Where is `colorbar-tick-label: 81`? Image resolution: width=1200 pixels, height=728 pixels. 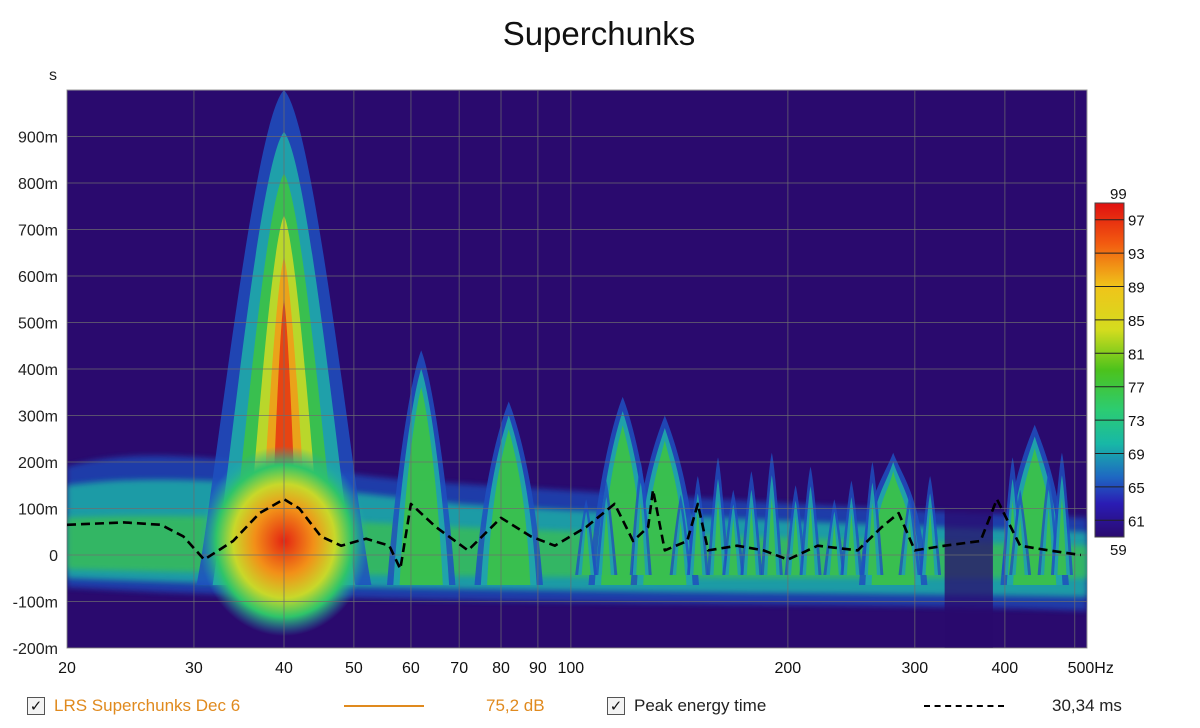 colorbar-tick-label: 81 is located at coordinates (1136, 354).